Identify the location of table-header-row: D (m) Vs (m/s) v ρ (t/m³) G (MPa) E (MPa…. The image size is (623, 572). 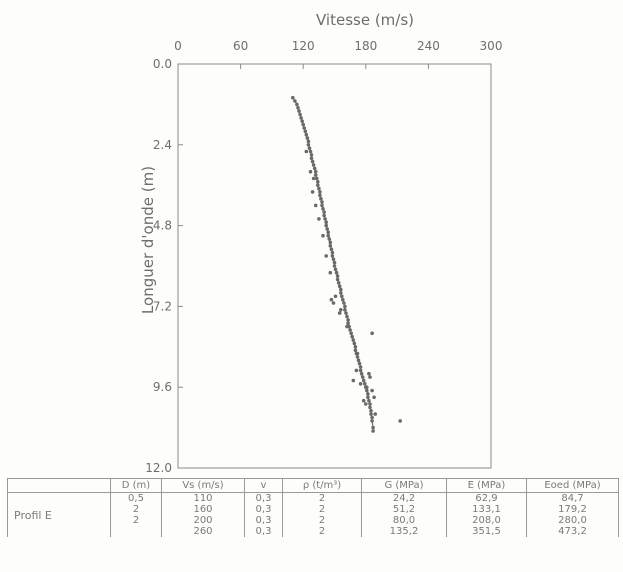
(313, 485).